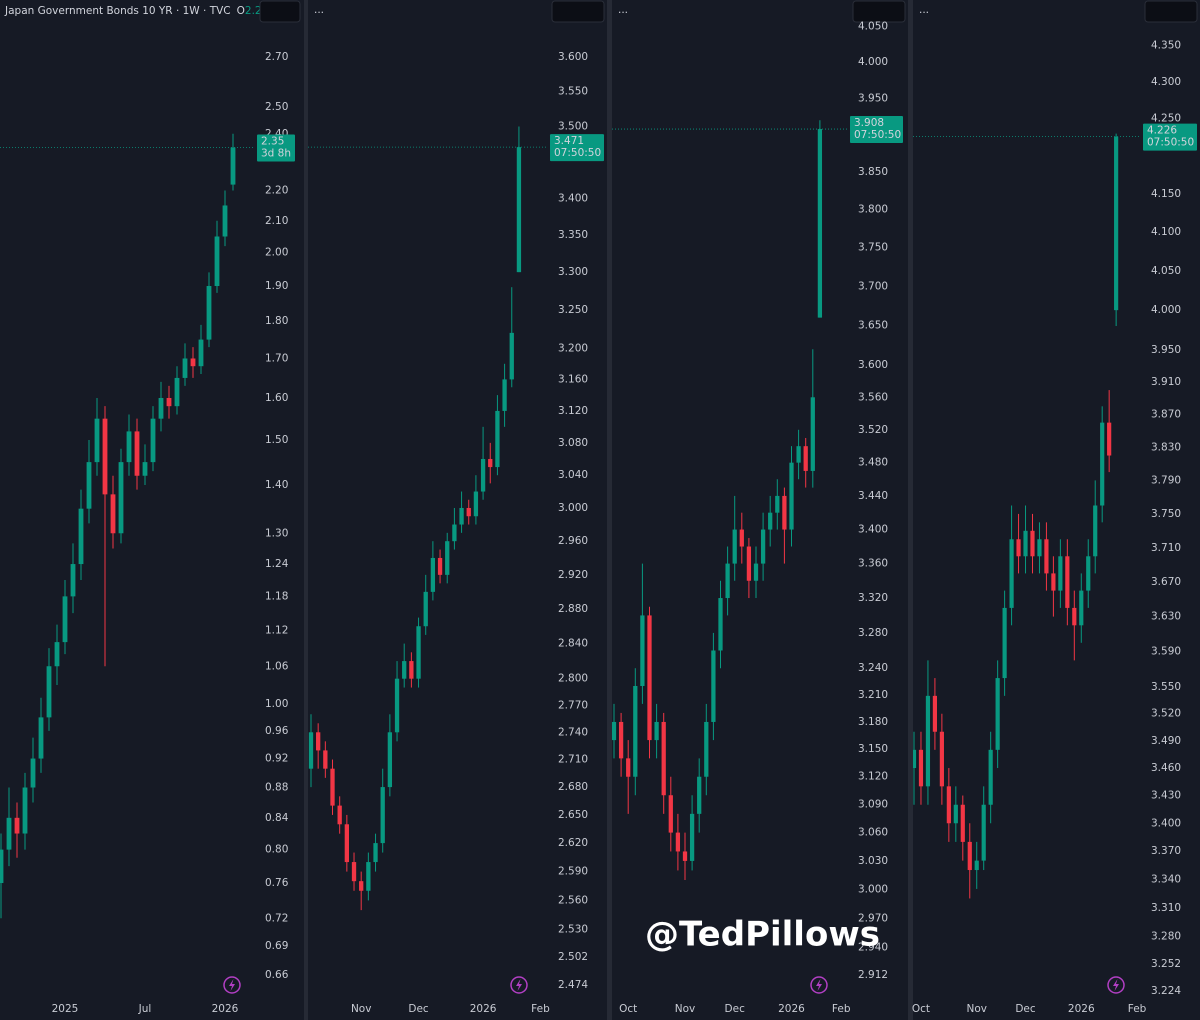 This screenshot has height=1020, width=1200. Describe the element at coordinates (1027, 516) in the screenshot. I see `plot-area` at that location.